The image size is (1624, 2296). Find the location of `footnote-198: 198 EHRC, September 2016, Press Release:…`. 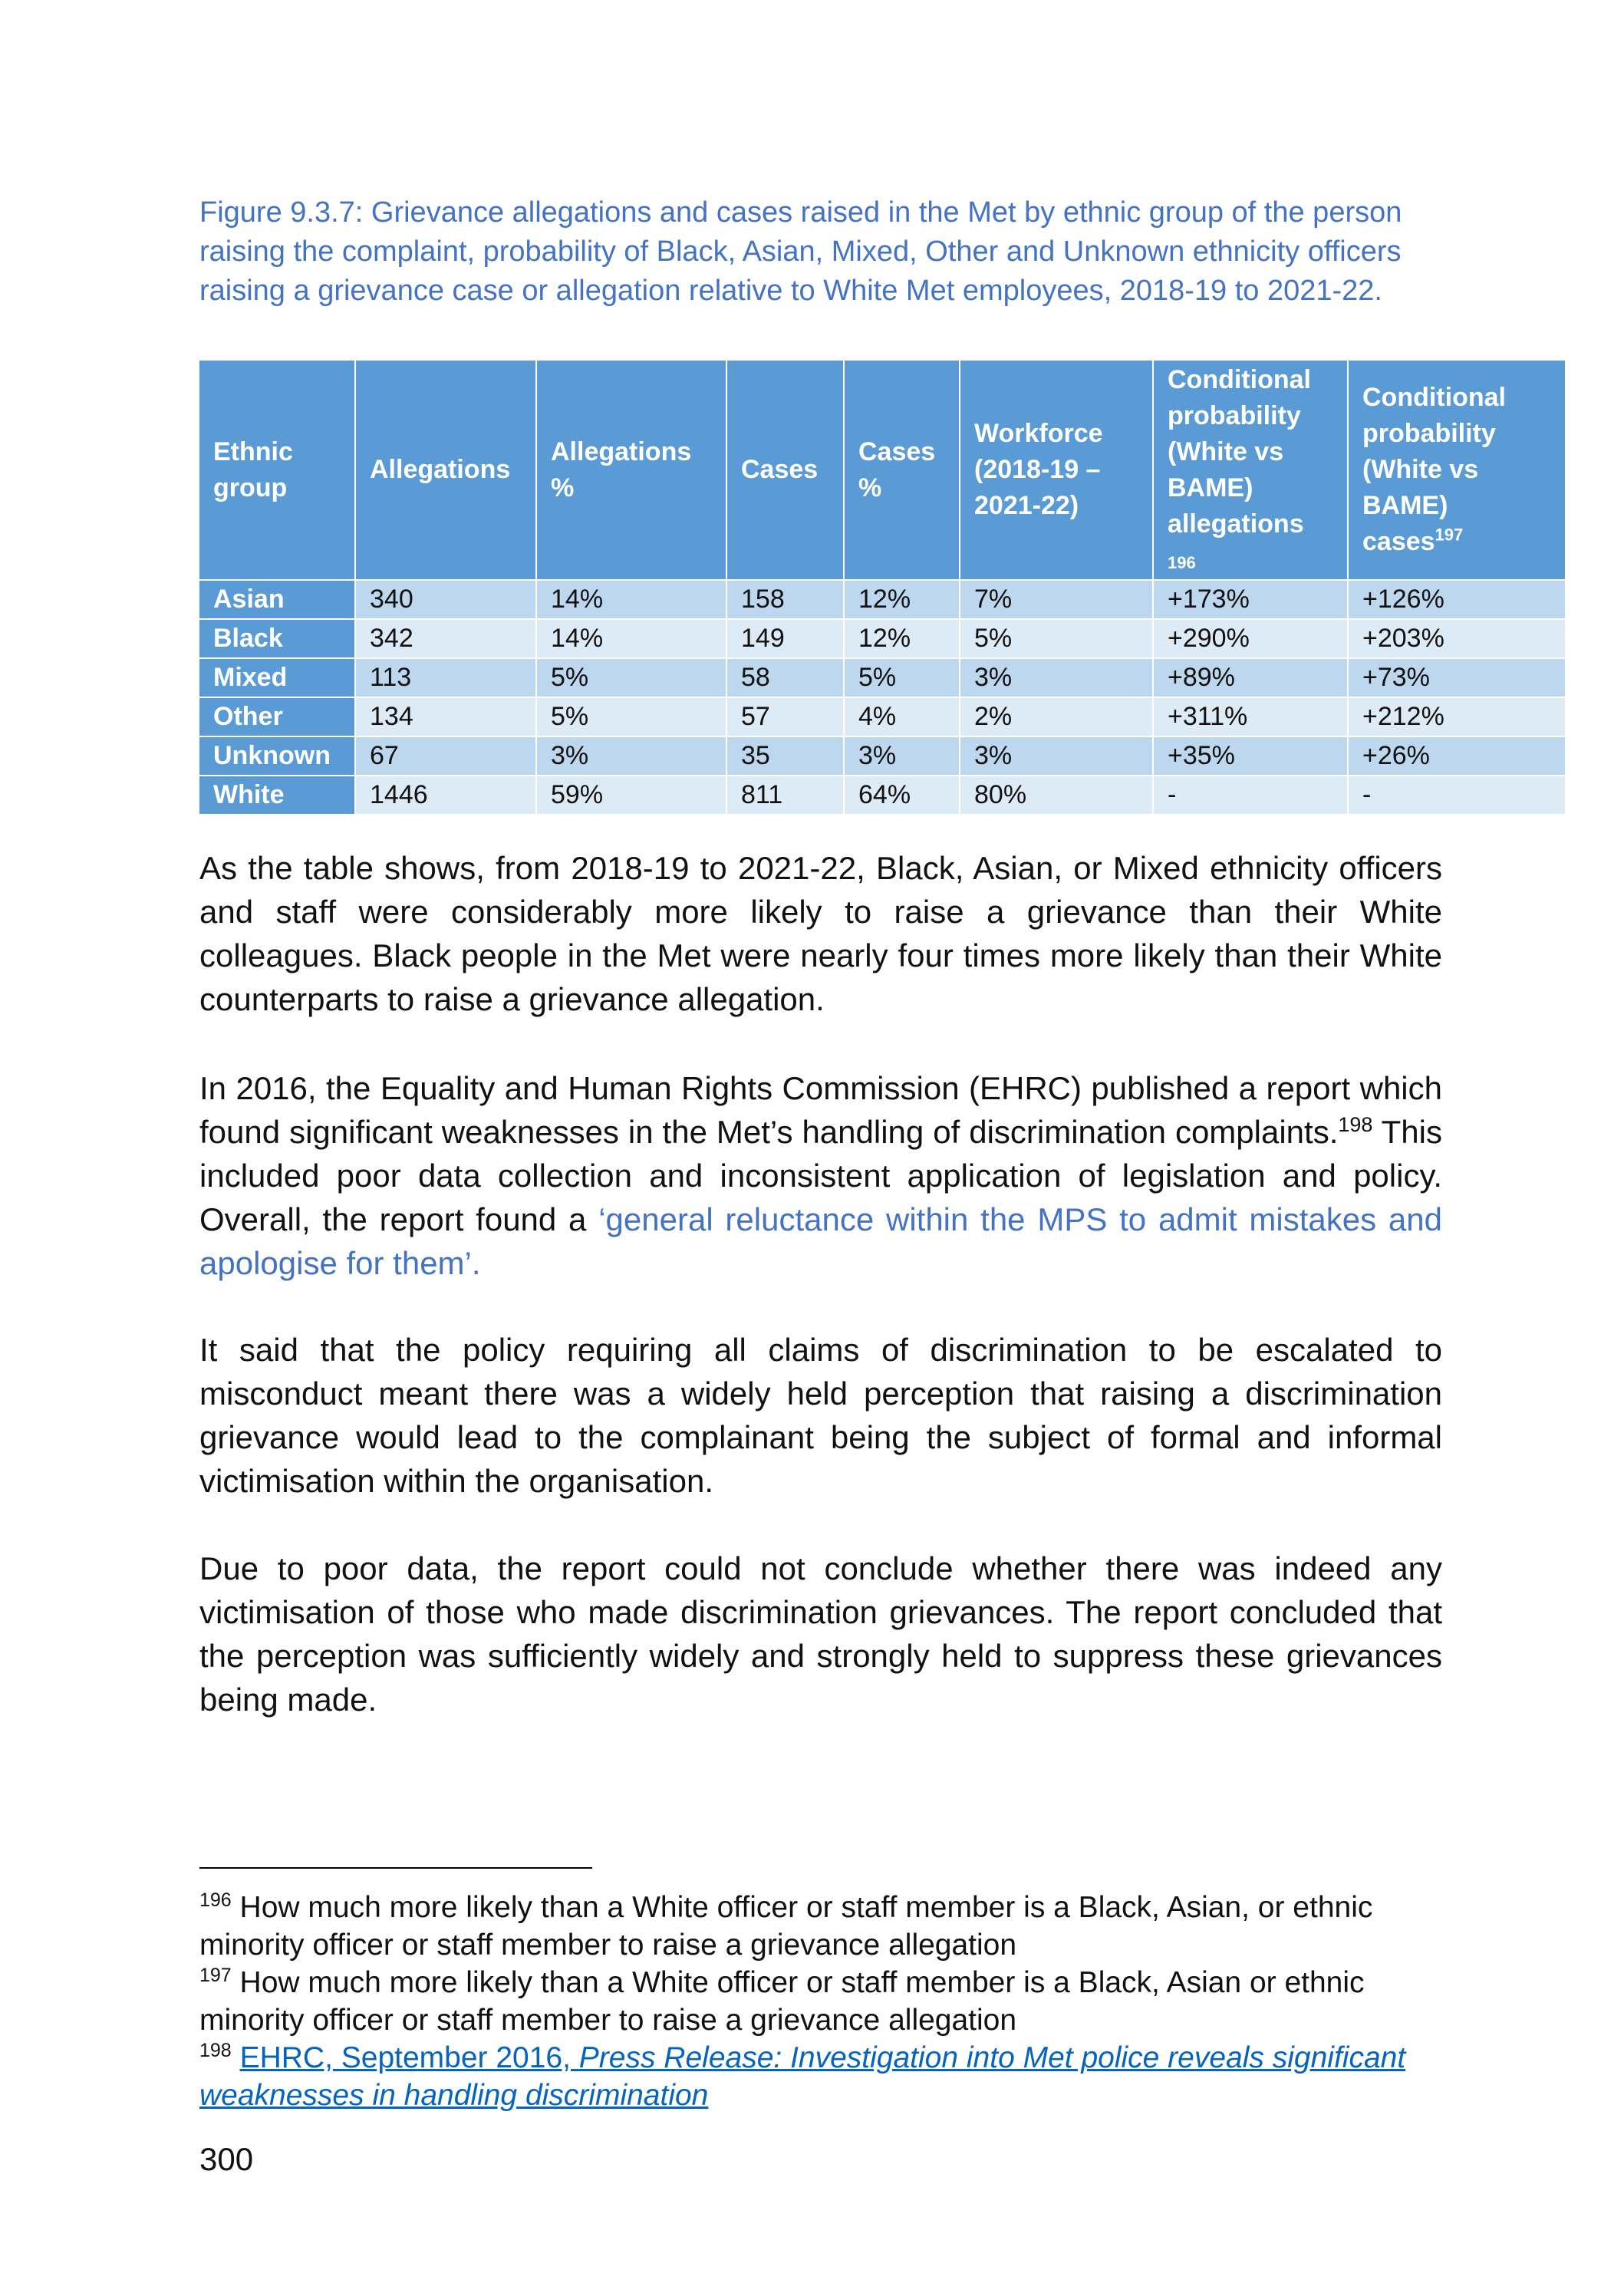

footnote-198: 198 EHRC, September 2016, Press Release:… is located at coordinates (820, 2076).